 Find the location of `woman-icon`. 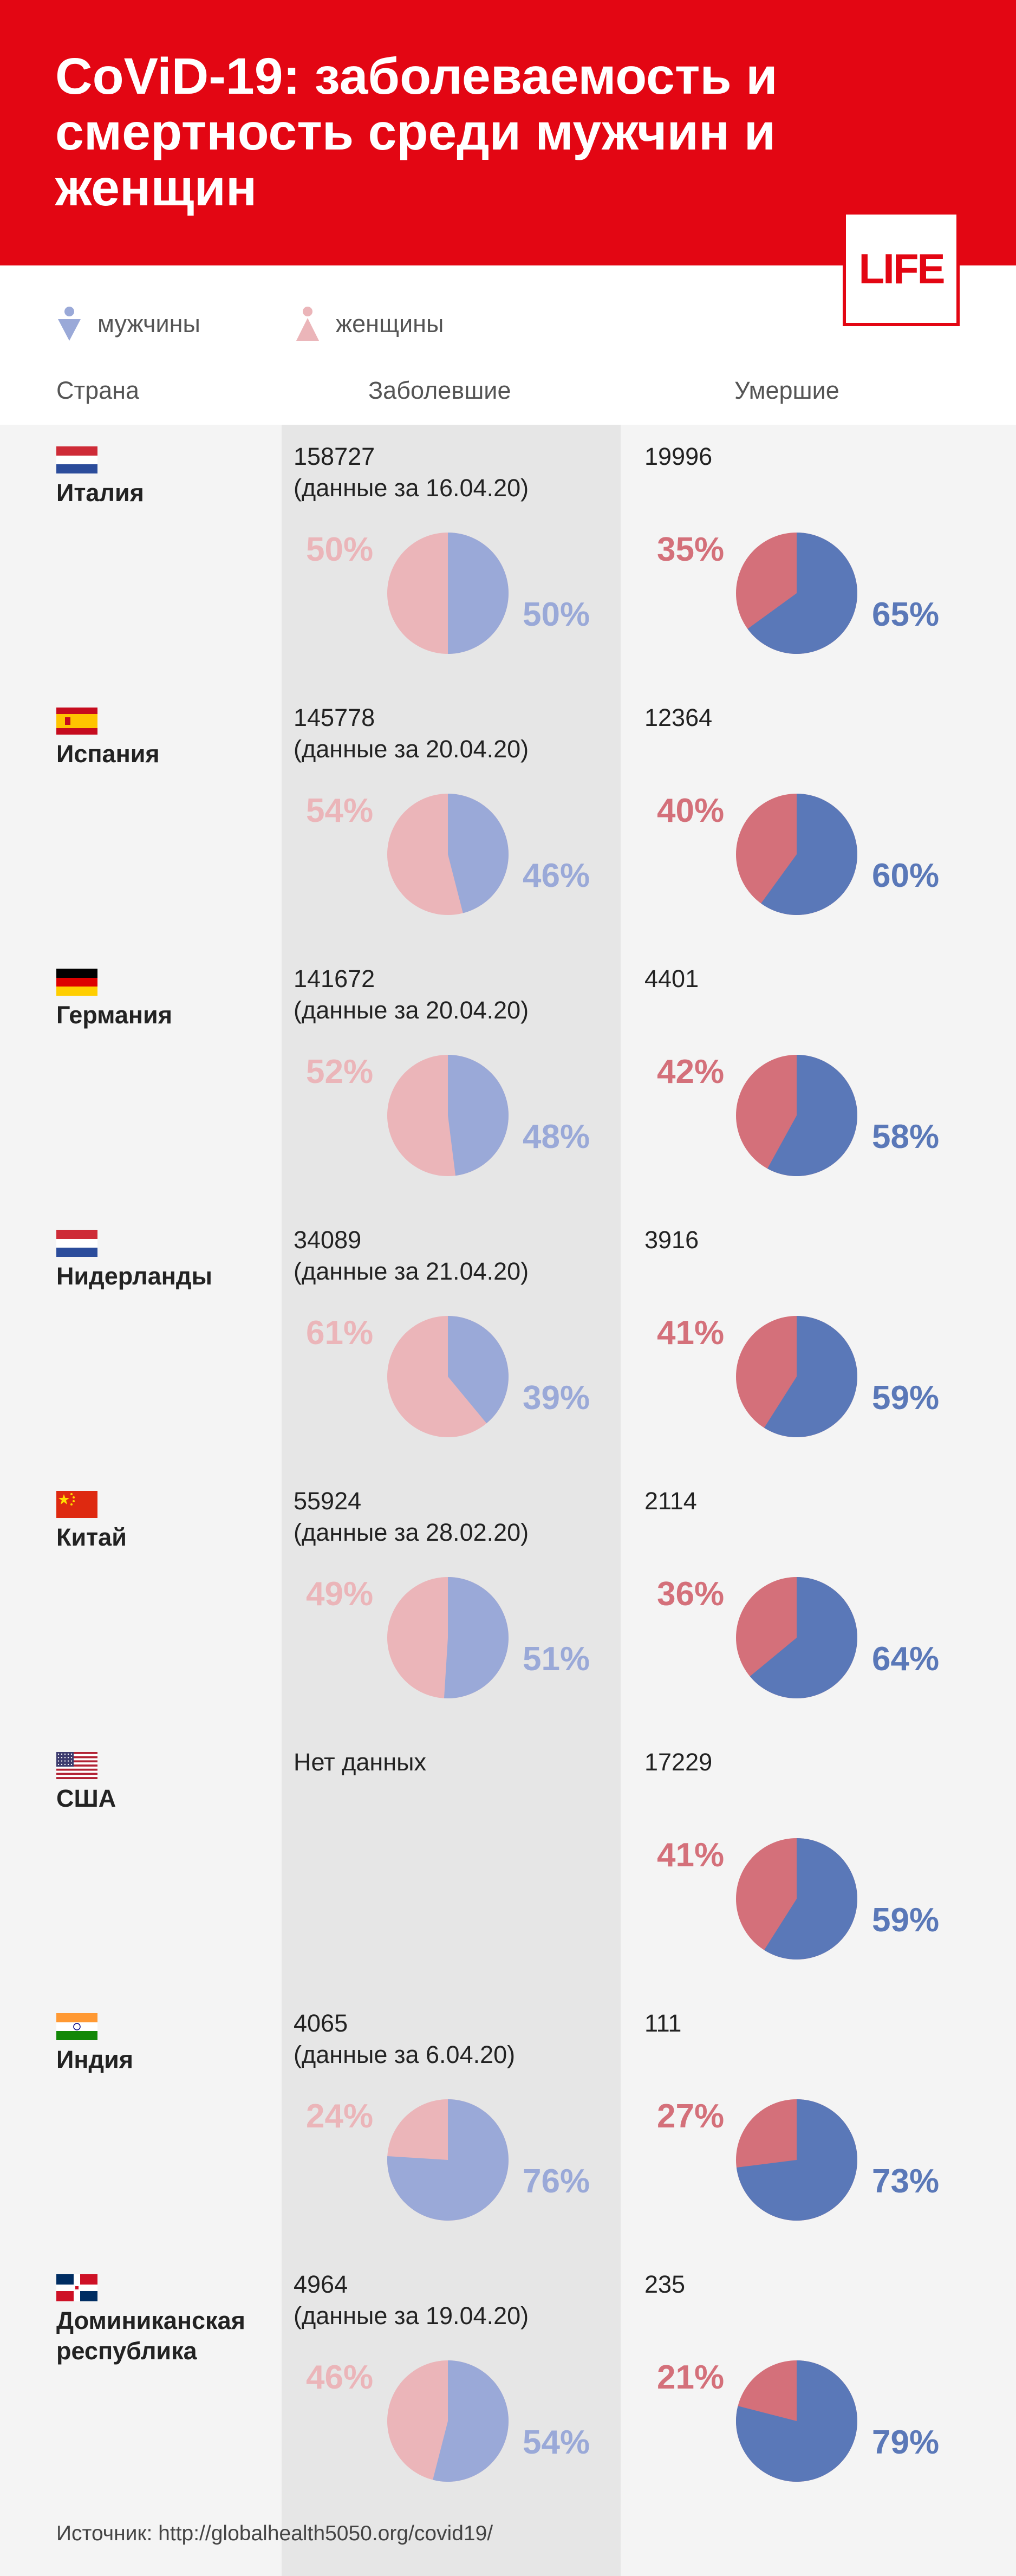

woman-icon is located at coordinates (307, 324).